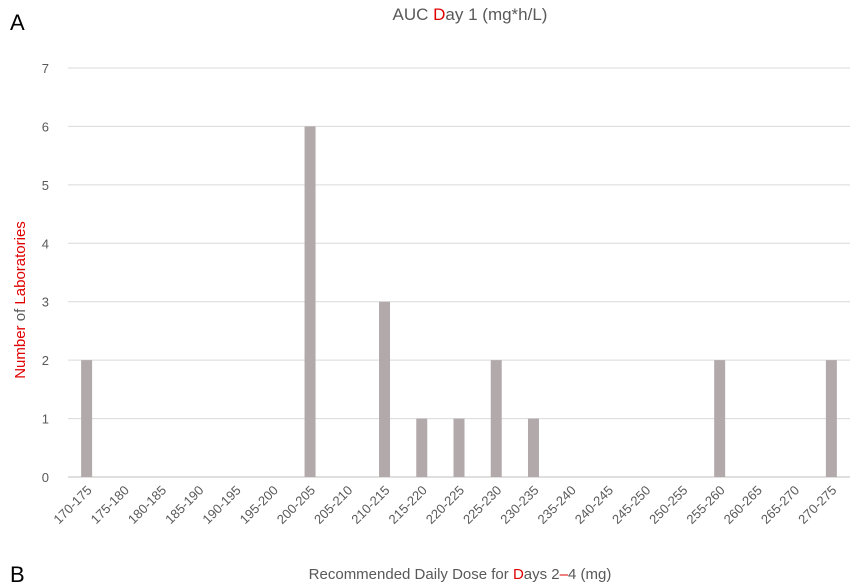  What do you see at coordinates (259, 505) in the screenshot?
I see `x-tick-label: 195-200` at bounding box center [259, 505].